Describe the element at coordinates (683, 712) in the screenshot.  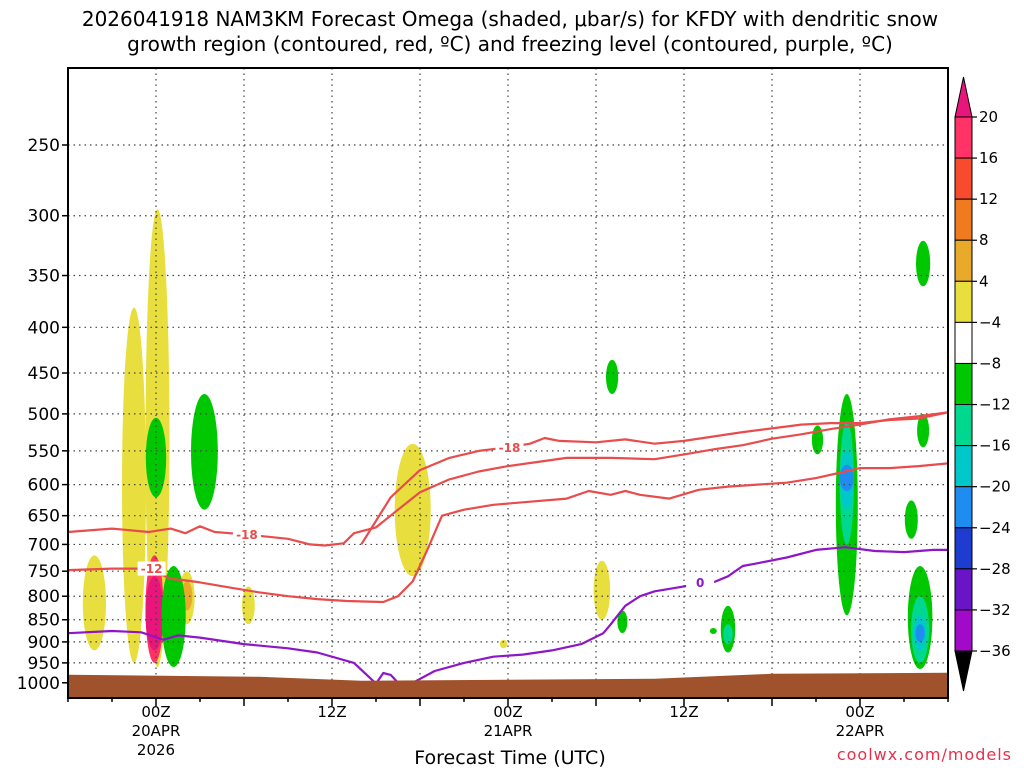
I see `x-tick-label-42: 12Z` at that location.